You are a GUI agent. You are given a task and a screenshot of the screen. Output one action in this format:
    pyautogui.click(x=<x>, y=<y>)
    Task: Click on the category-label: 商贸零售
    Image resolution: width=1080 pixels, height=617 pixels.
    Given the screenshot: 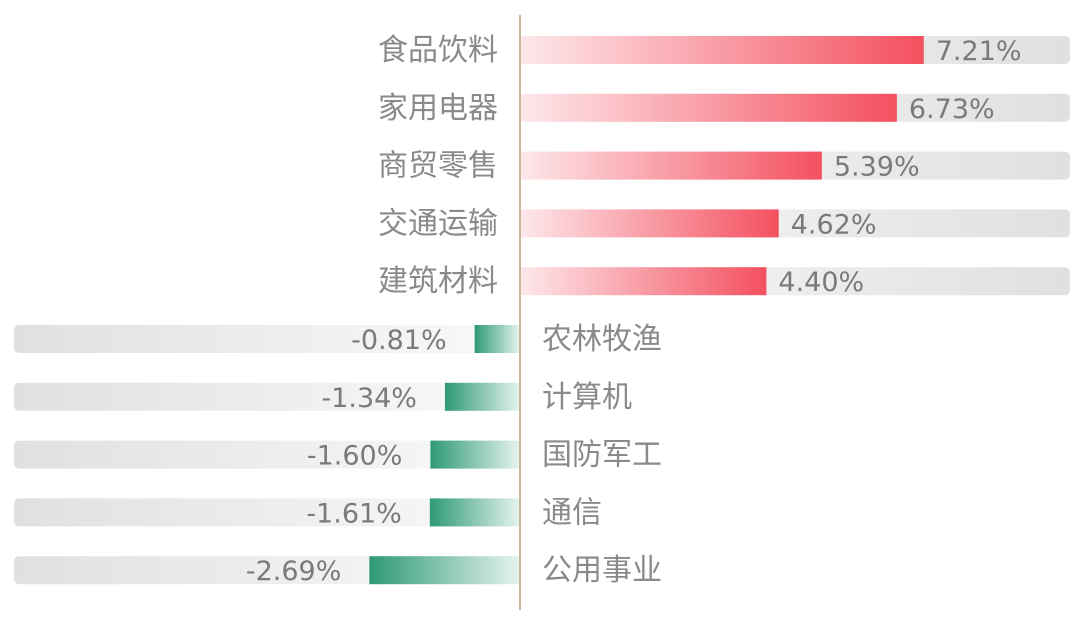 What is the action you would take?
    pyautogui.click(x=438, y=166)
    